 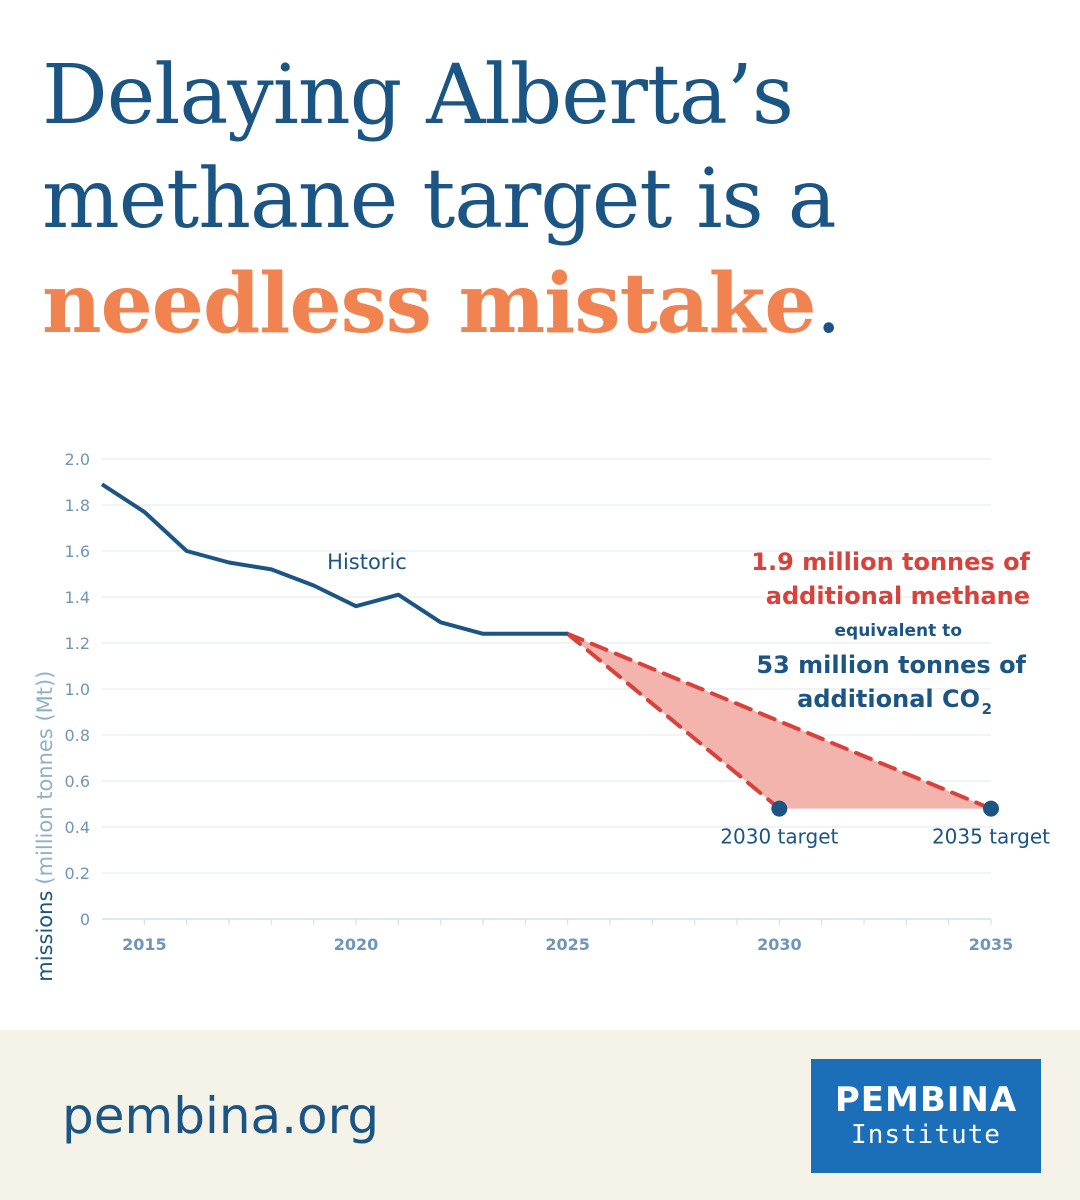 What do you see at coordinates (779, 944) in the screenshot?
I see `x-tick-label: 2030` at bounding box center [779, 944].